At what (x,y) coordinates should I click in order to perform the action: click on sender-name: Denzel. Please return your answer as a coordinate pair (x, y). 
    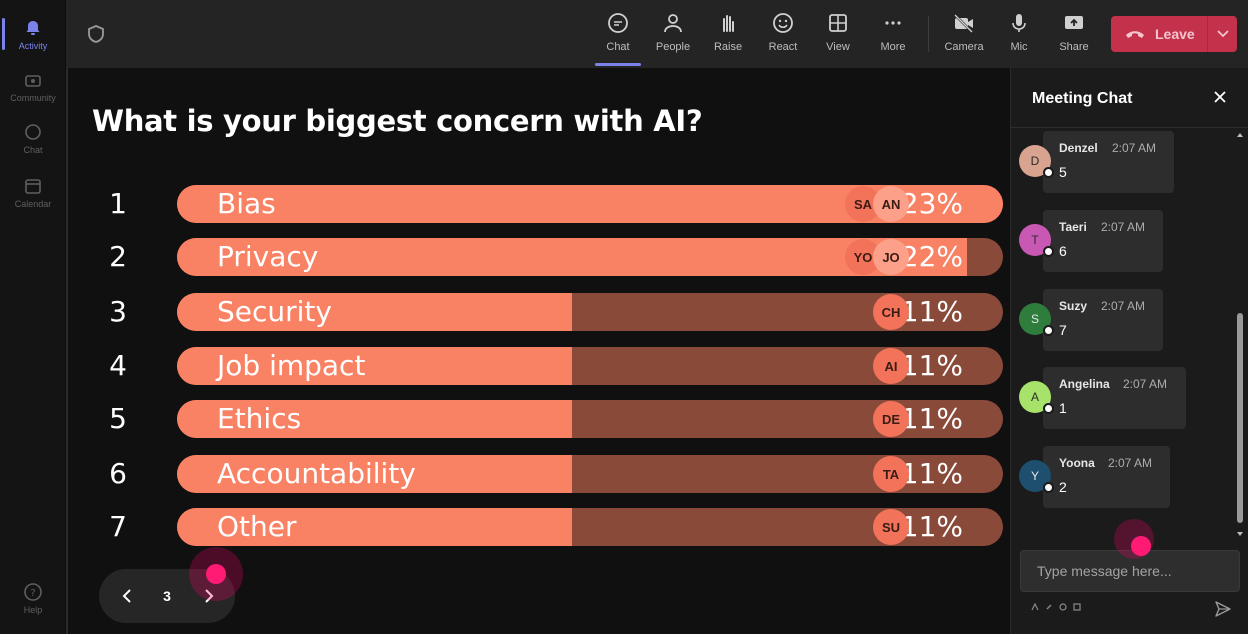
    Looking at the image, I should click on (1078, 148).